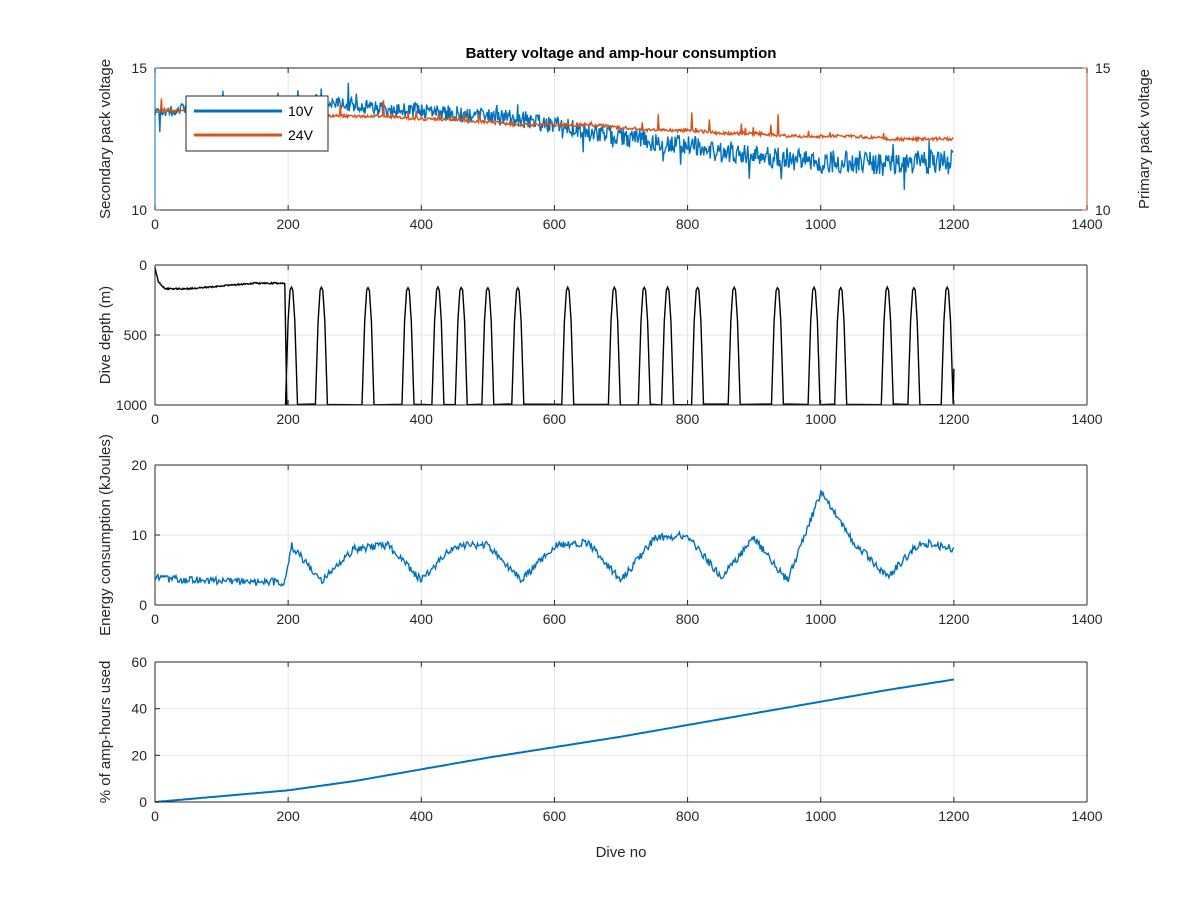 Image resolution: width=1200 pixels, height=900 pixels. I want to click on y-axis-label: % of amp-hours used, so click(105, 732).